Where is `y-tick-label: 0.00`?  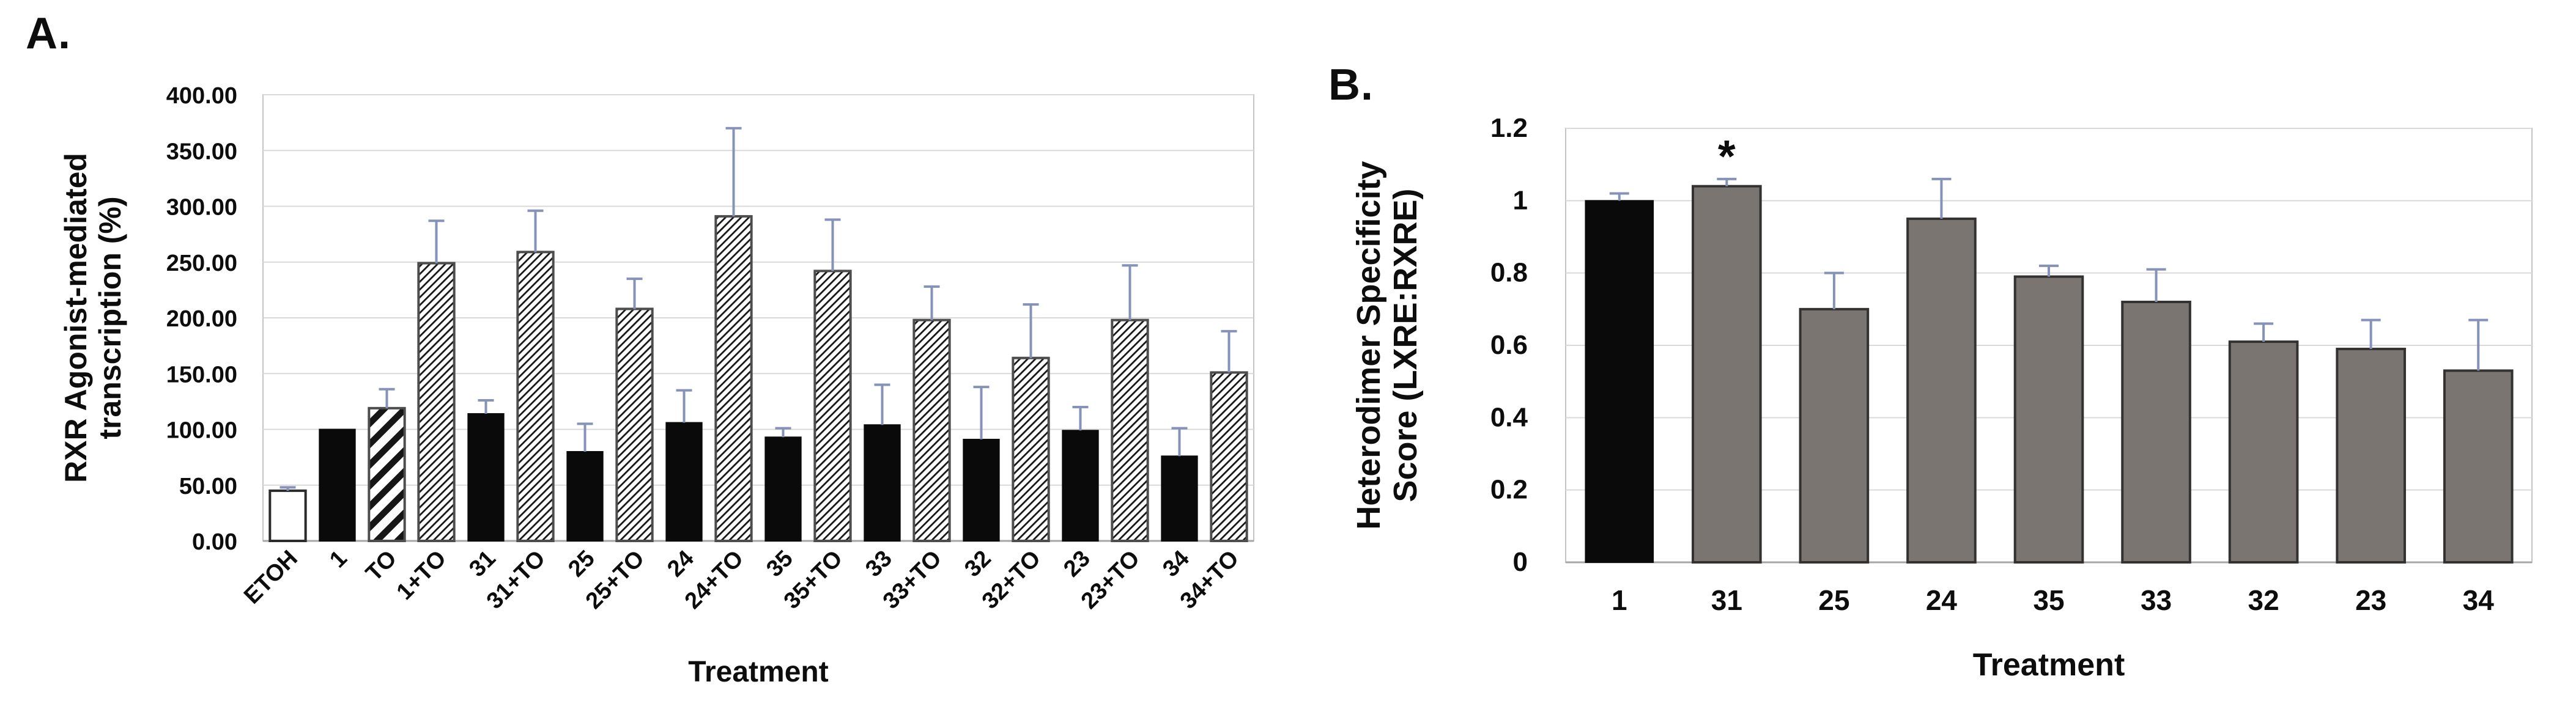
y-tick-label: 0.00 is located at coordinates (214, 542).